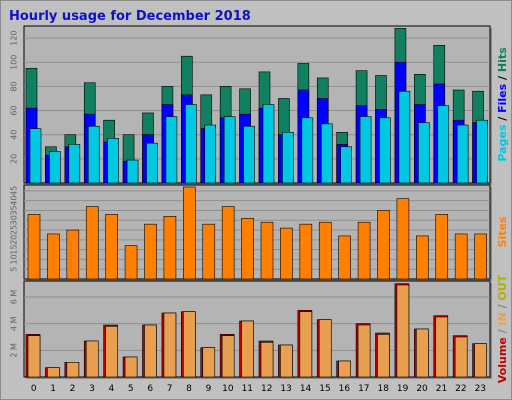 The height and width of the screenshot is (400, 512). I want to click on x-tick-label: 13, so click(285, 389).